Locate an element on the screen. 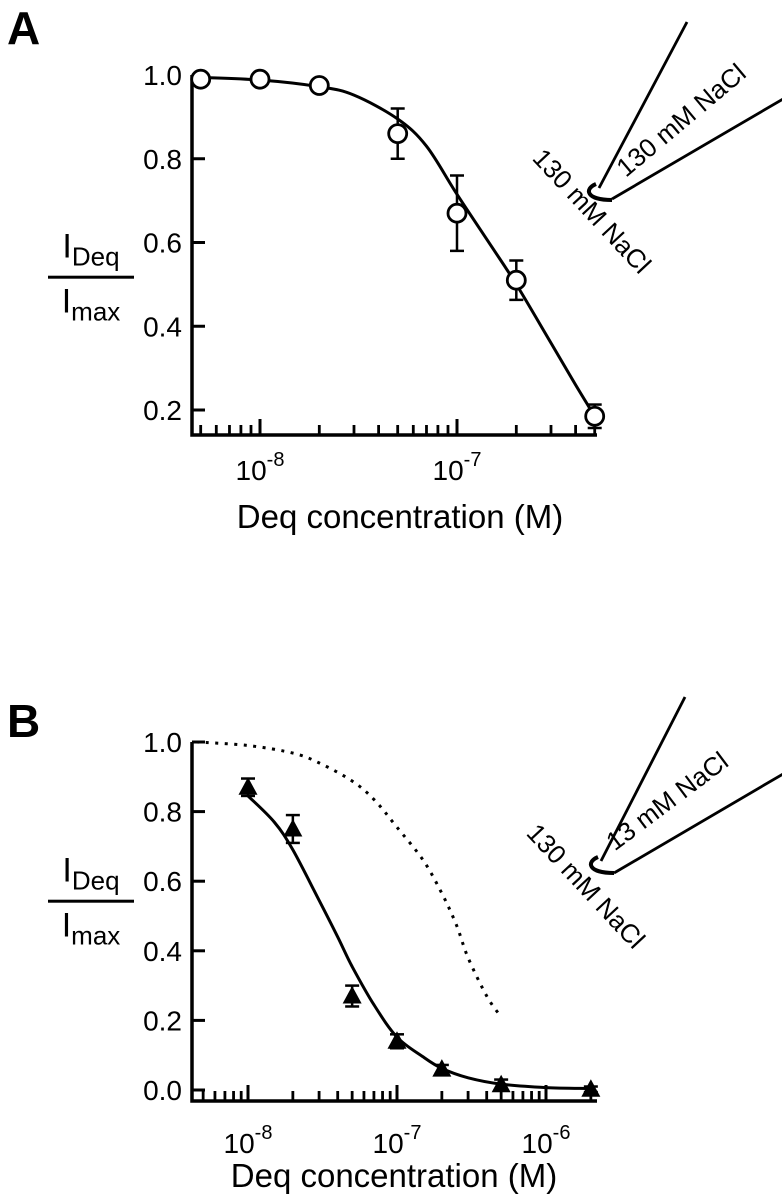 The width and height of the screenshot is (782, 1200). panel-a-letter: A is located at coordinates (24, 28).